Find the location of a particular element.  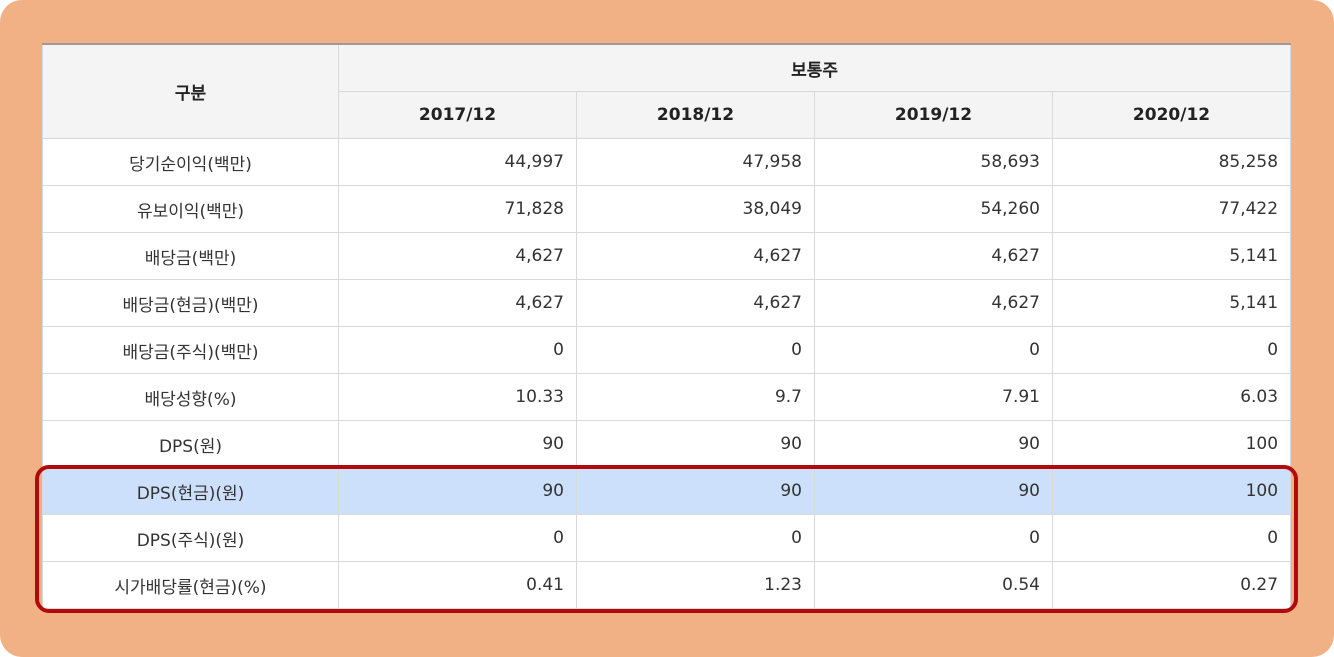

table-row: 유보이익(백만) 71,828 38,049 54,260 77,422 is located at coordinates (667, 209).